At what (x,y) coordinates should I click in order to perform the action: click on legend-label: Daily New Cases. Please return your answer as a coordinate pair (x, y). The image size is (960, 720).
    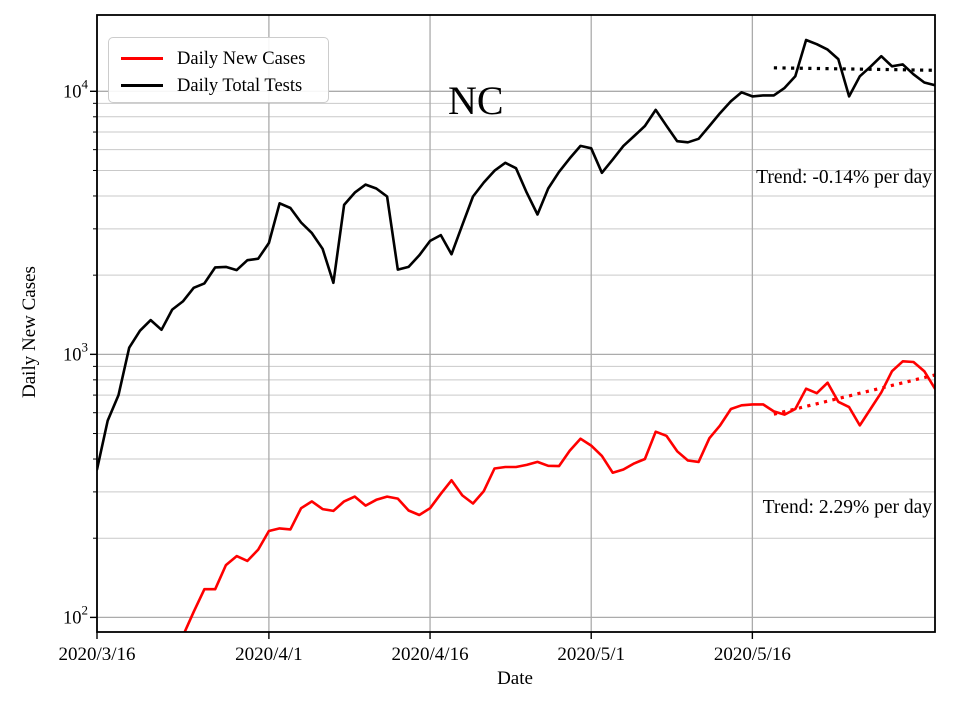
    Looking at the image, I should click on (241, 58).